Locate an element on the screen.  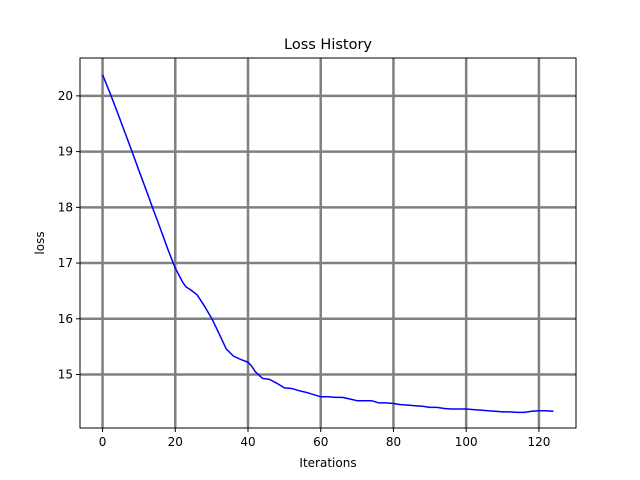
x-tick-label: 60 is located at coordinates (320, 442).